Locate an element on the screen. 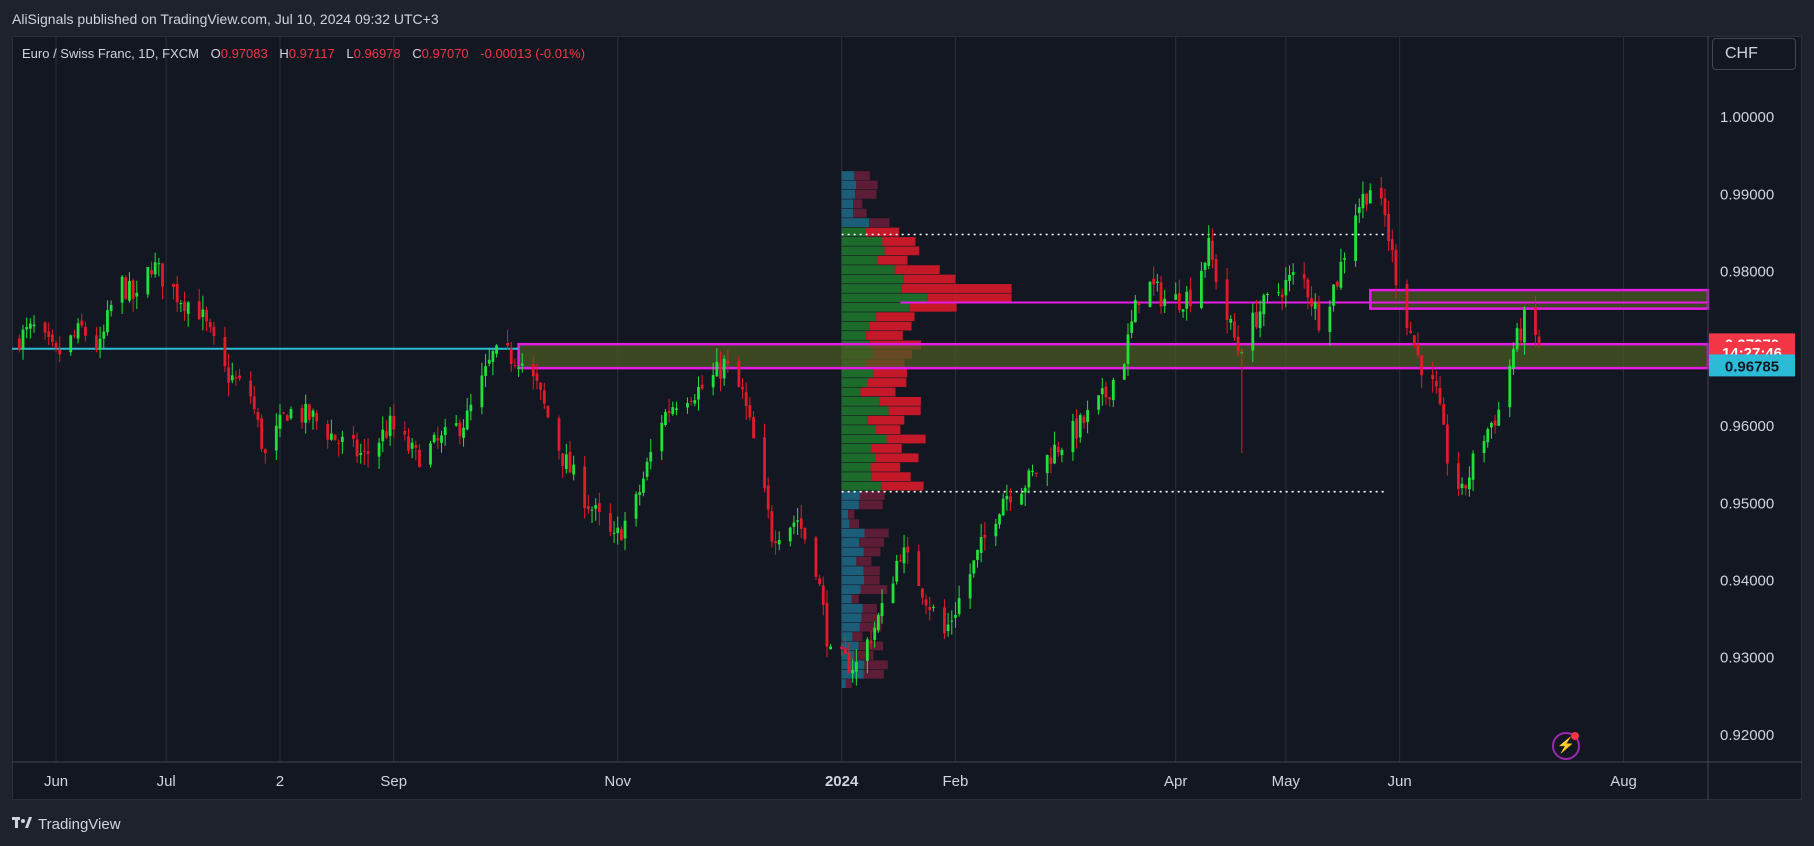 This screenshot has width=1814, height=846. y-axis-tick-label: 0.99000 is located at coordinates (1747, 194).